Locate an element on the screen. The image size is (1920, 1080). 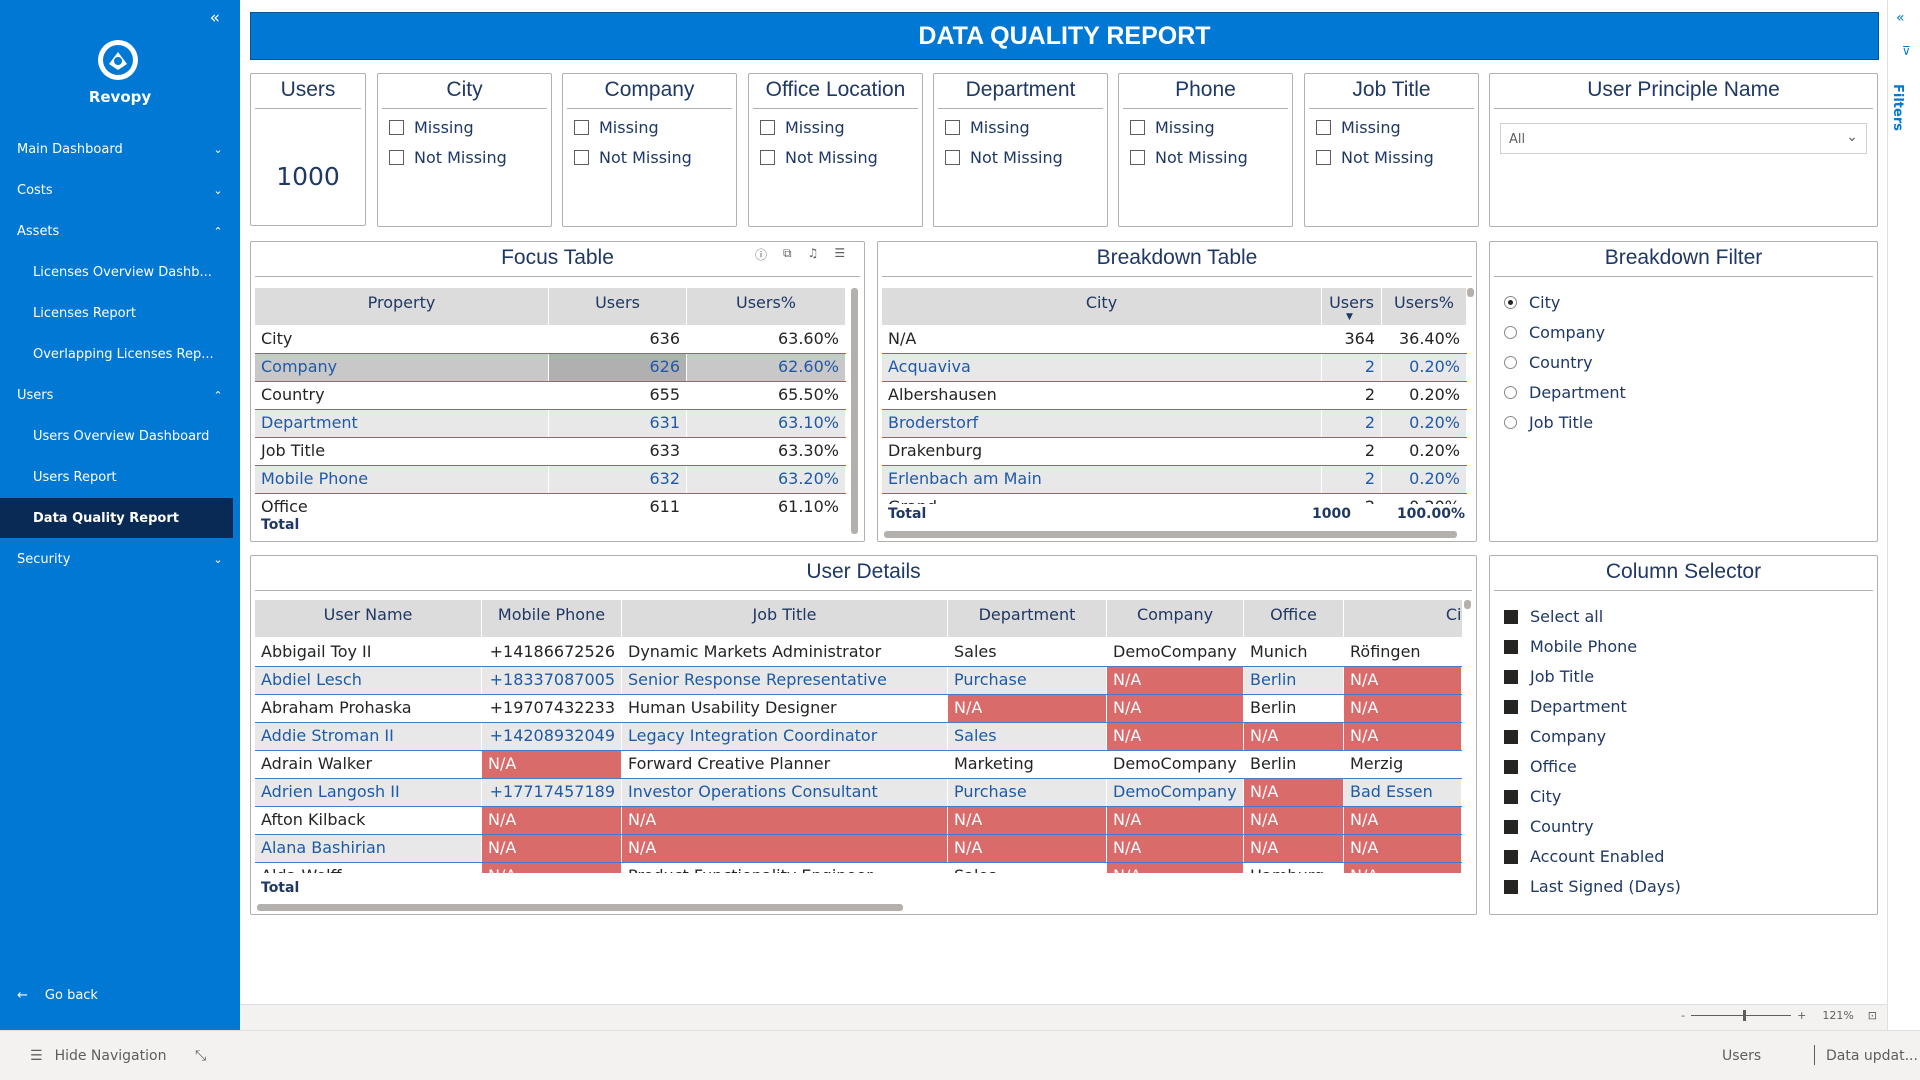
table-row: Albershausen 2 0.20% is located at coordinates (1174, 395).